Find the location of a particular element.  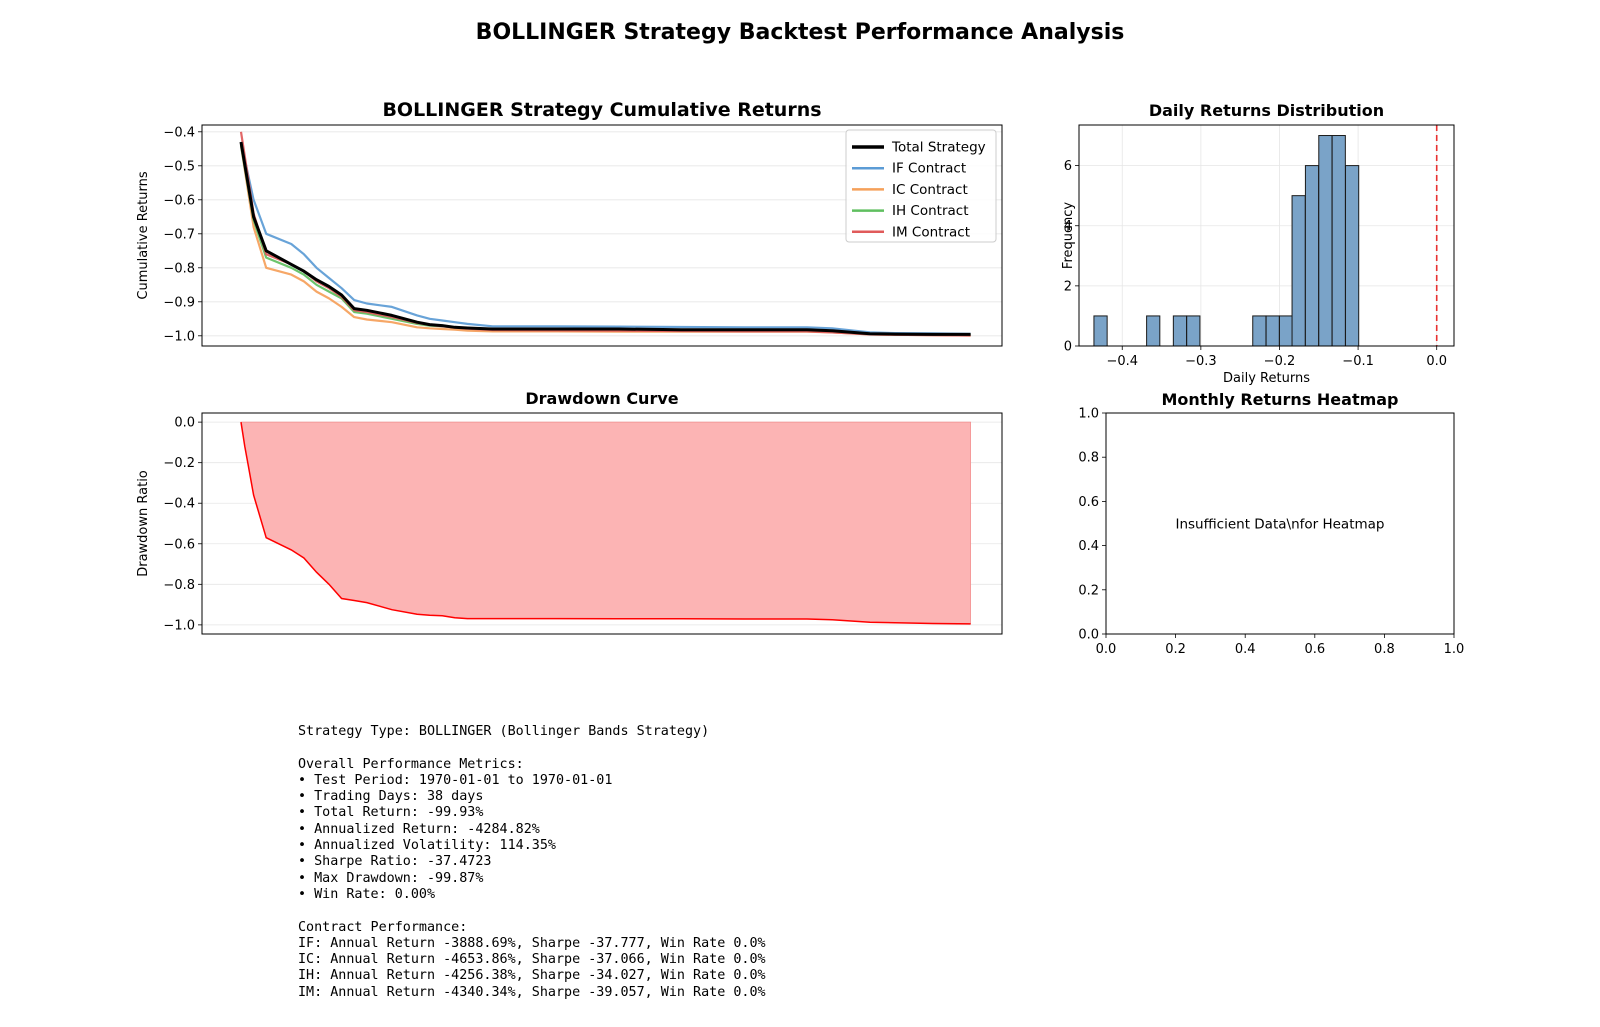

legend-label: IC Contract is located at coordinates (930, 190).